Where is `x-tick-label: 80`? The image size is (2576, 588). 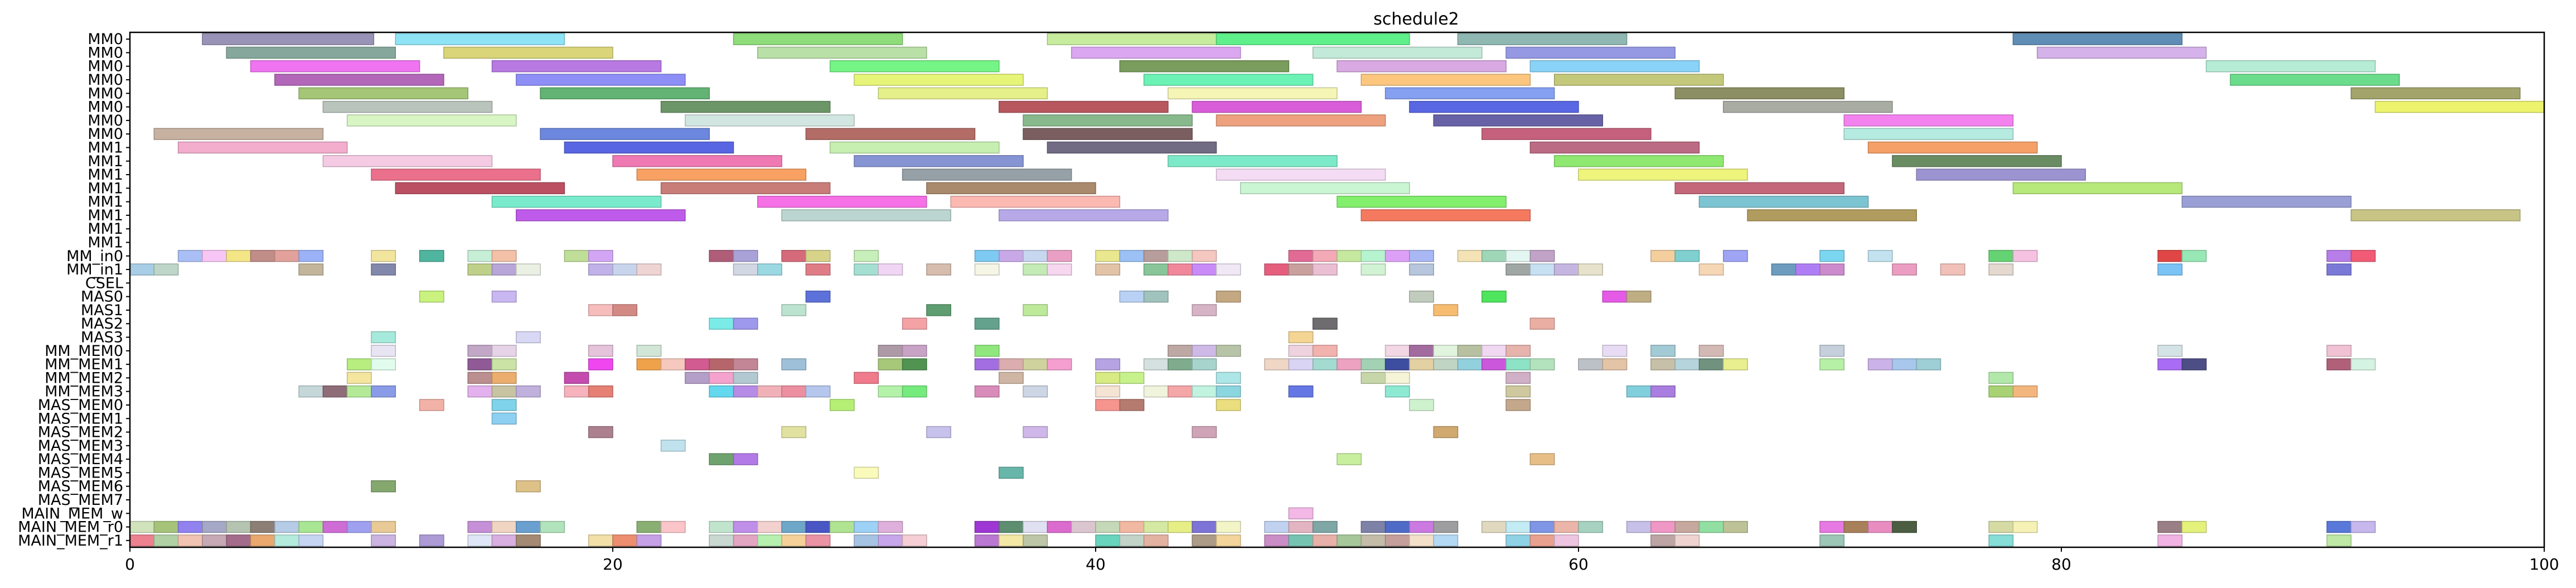
x-tick-label: 80 is located at coordinates (2061, 564).